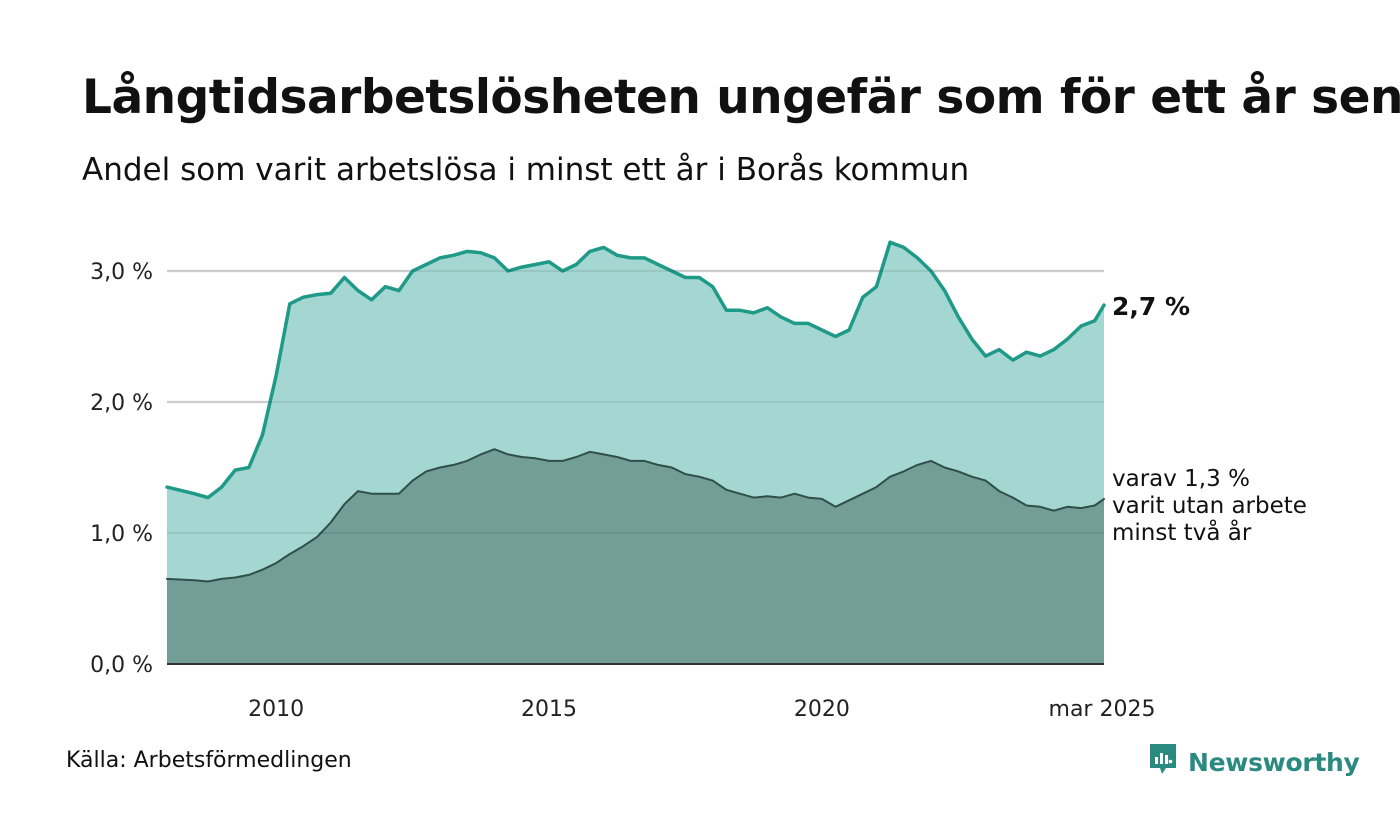 The height and width of the screenshot is (840, 1400). Describe the element at coordinates (121, 665) in the screenshot. I see `y-tick-label: 0,0 %` at that location.